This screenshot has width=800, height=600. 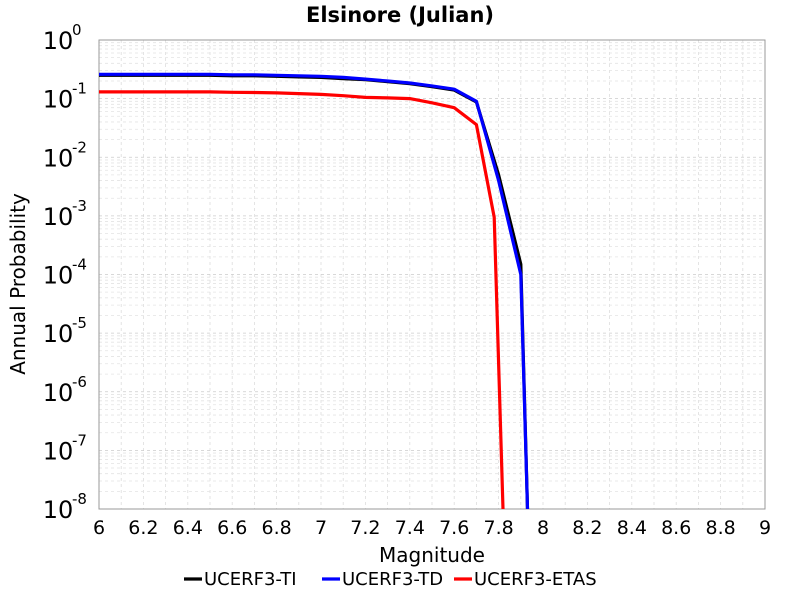 What do you see at coordinates (432, 528) in the screenshot?
I see `x-axis-ticks: 6 6.2 6.4 6.6 6.8 7 7.2 7.4 7.6 7.8 8 8.2 8.4 8.6 8.8 9` at bounding box center [432, 528].